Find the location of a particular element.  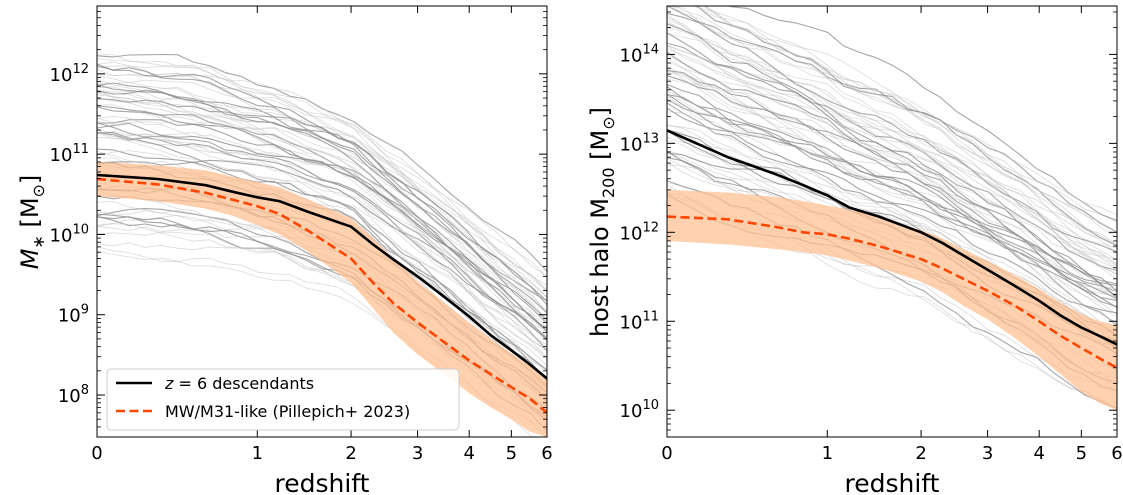

legend-box is located at coordinates (283, 399).